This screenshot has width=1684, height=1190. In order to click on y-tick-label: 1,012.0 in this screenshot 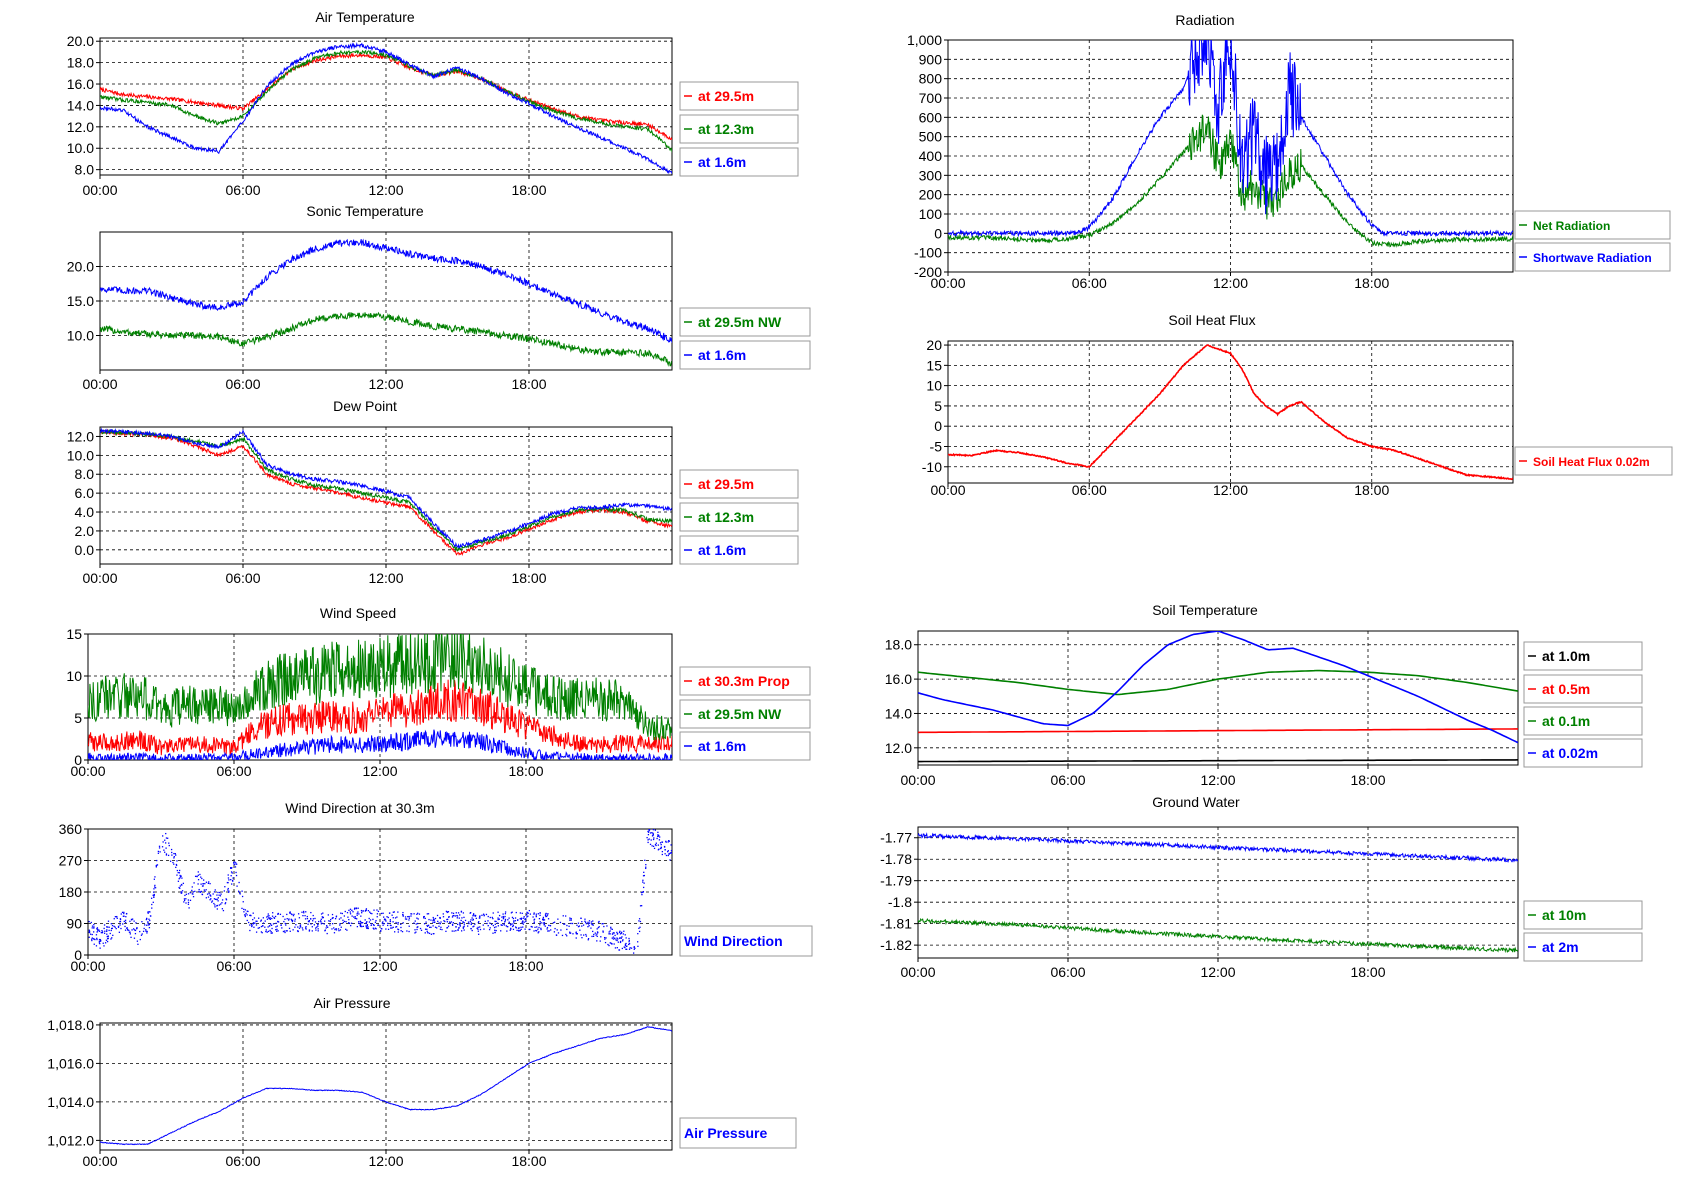, I will do `click(70, 1140)`.